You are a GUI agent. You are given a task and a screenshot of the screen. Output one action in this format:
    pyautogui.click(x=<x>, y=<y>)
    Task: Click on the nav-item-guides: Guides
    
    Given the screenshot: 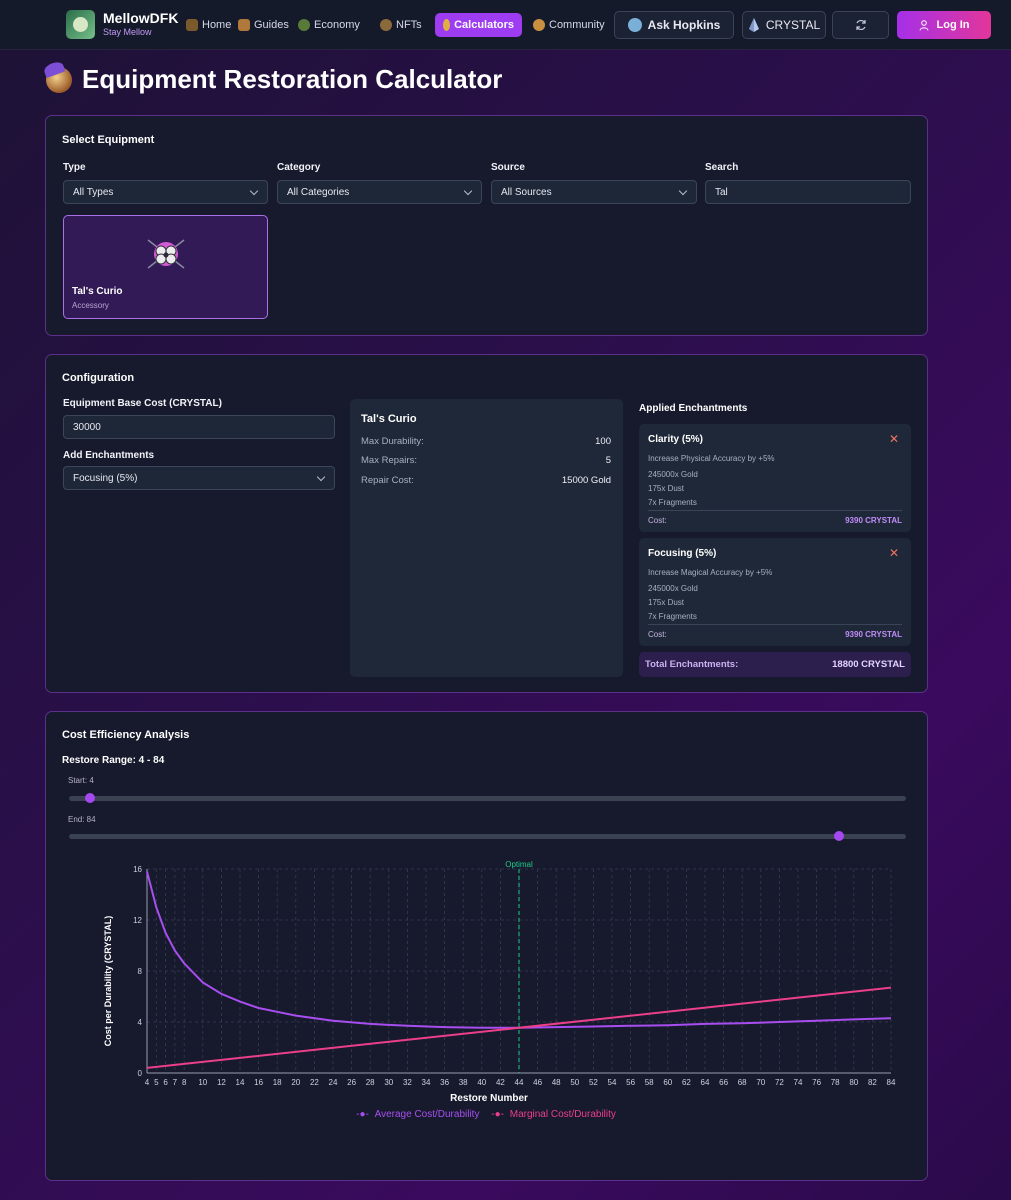 What is the action you would take?
    pyautogui.click(x=263, y=25)
    